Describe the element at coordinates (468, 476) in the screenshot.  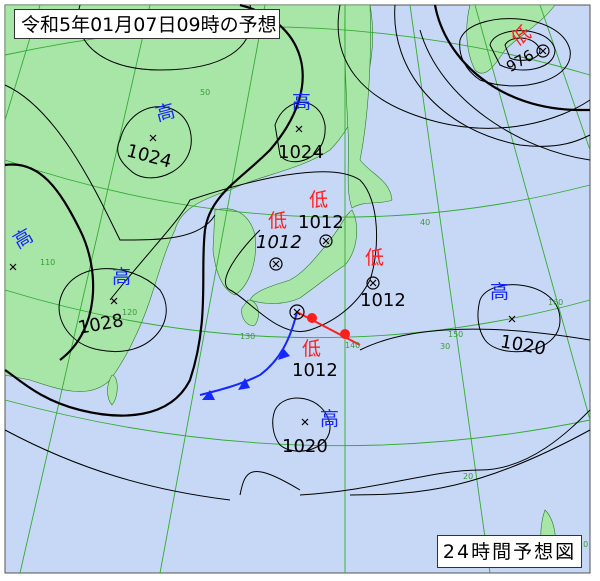
I see `latitude-label: 20` at that location.